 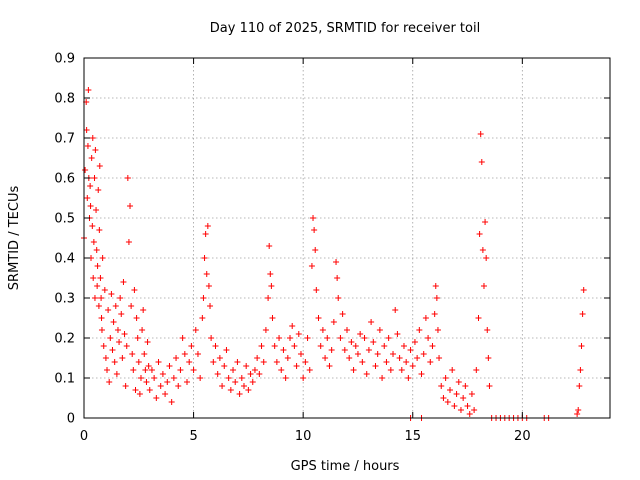 I want to click on y-tick-label: 0, so click(x=71, y=419).